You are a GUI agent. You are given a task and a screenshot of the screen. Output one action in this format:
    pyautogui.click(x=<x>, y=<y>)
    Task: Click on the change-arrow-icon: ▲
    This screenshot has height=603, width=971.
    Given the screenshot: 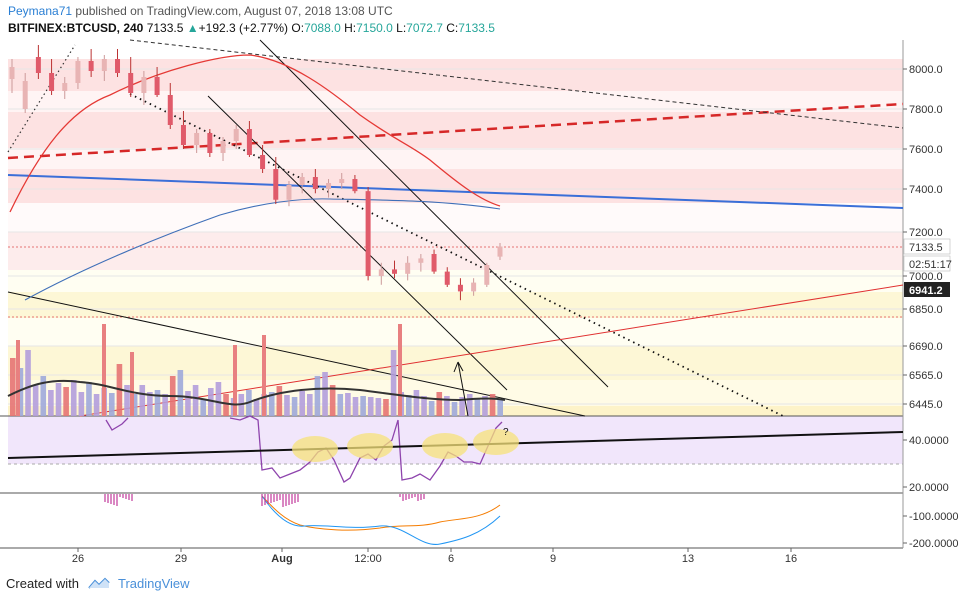 What is the action you would take?
    pyautogui.click(x=192, y=28)
    